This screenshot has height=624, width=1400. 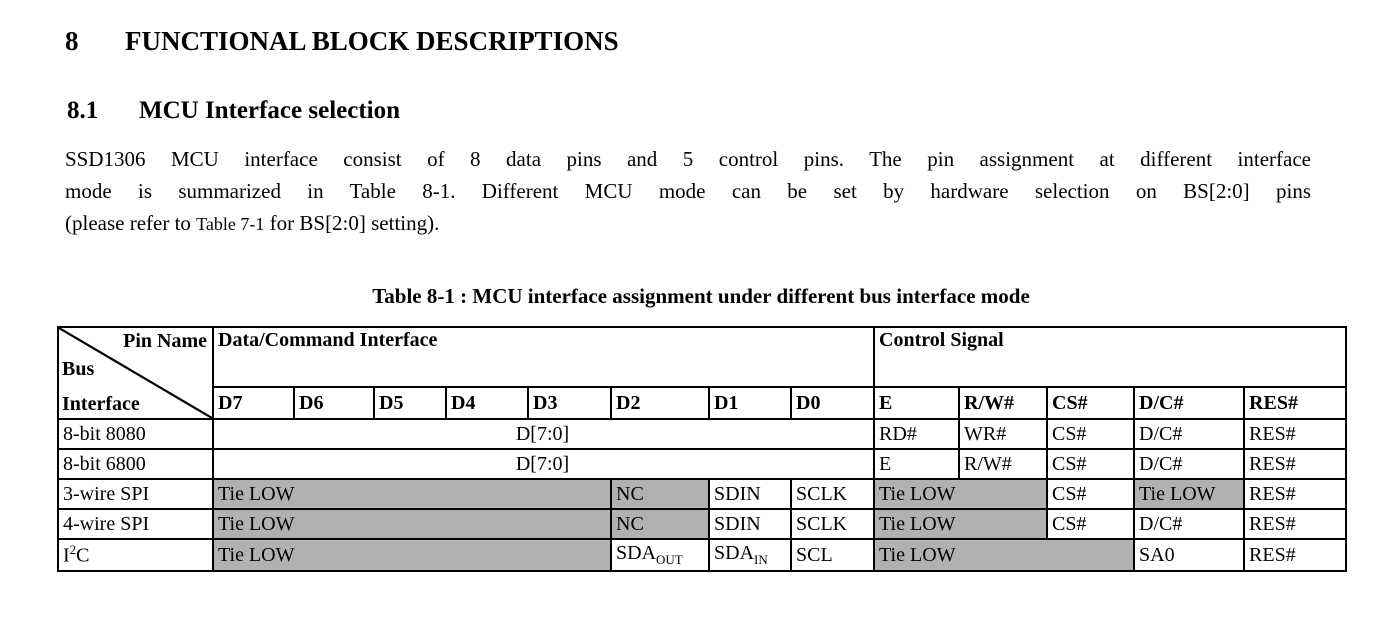 I want to click on bus-interface-cell: 4-wire SPI, so click(x=135, y=524).